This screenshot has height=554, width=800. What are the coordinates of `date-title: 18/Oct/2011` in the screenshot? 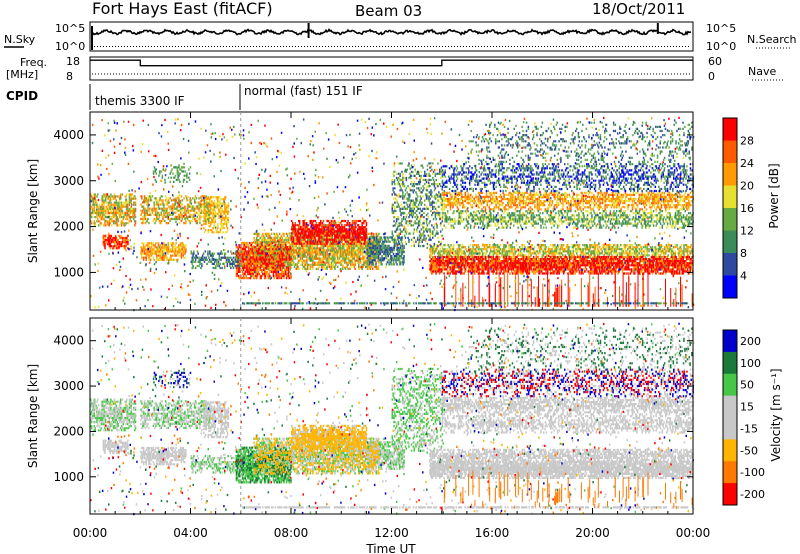 It's located at (638, 9).